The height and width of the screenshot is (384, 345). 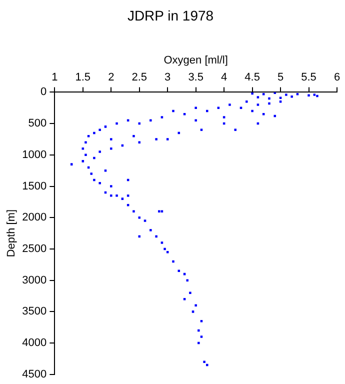 I want to click on y-axis-title: Depth [m], so click(x=12, y=233).